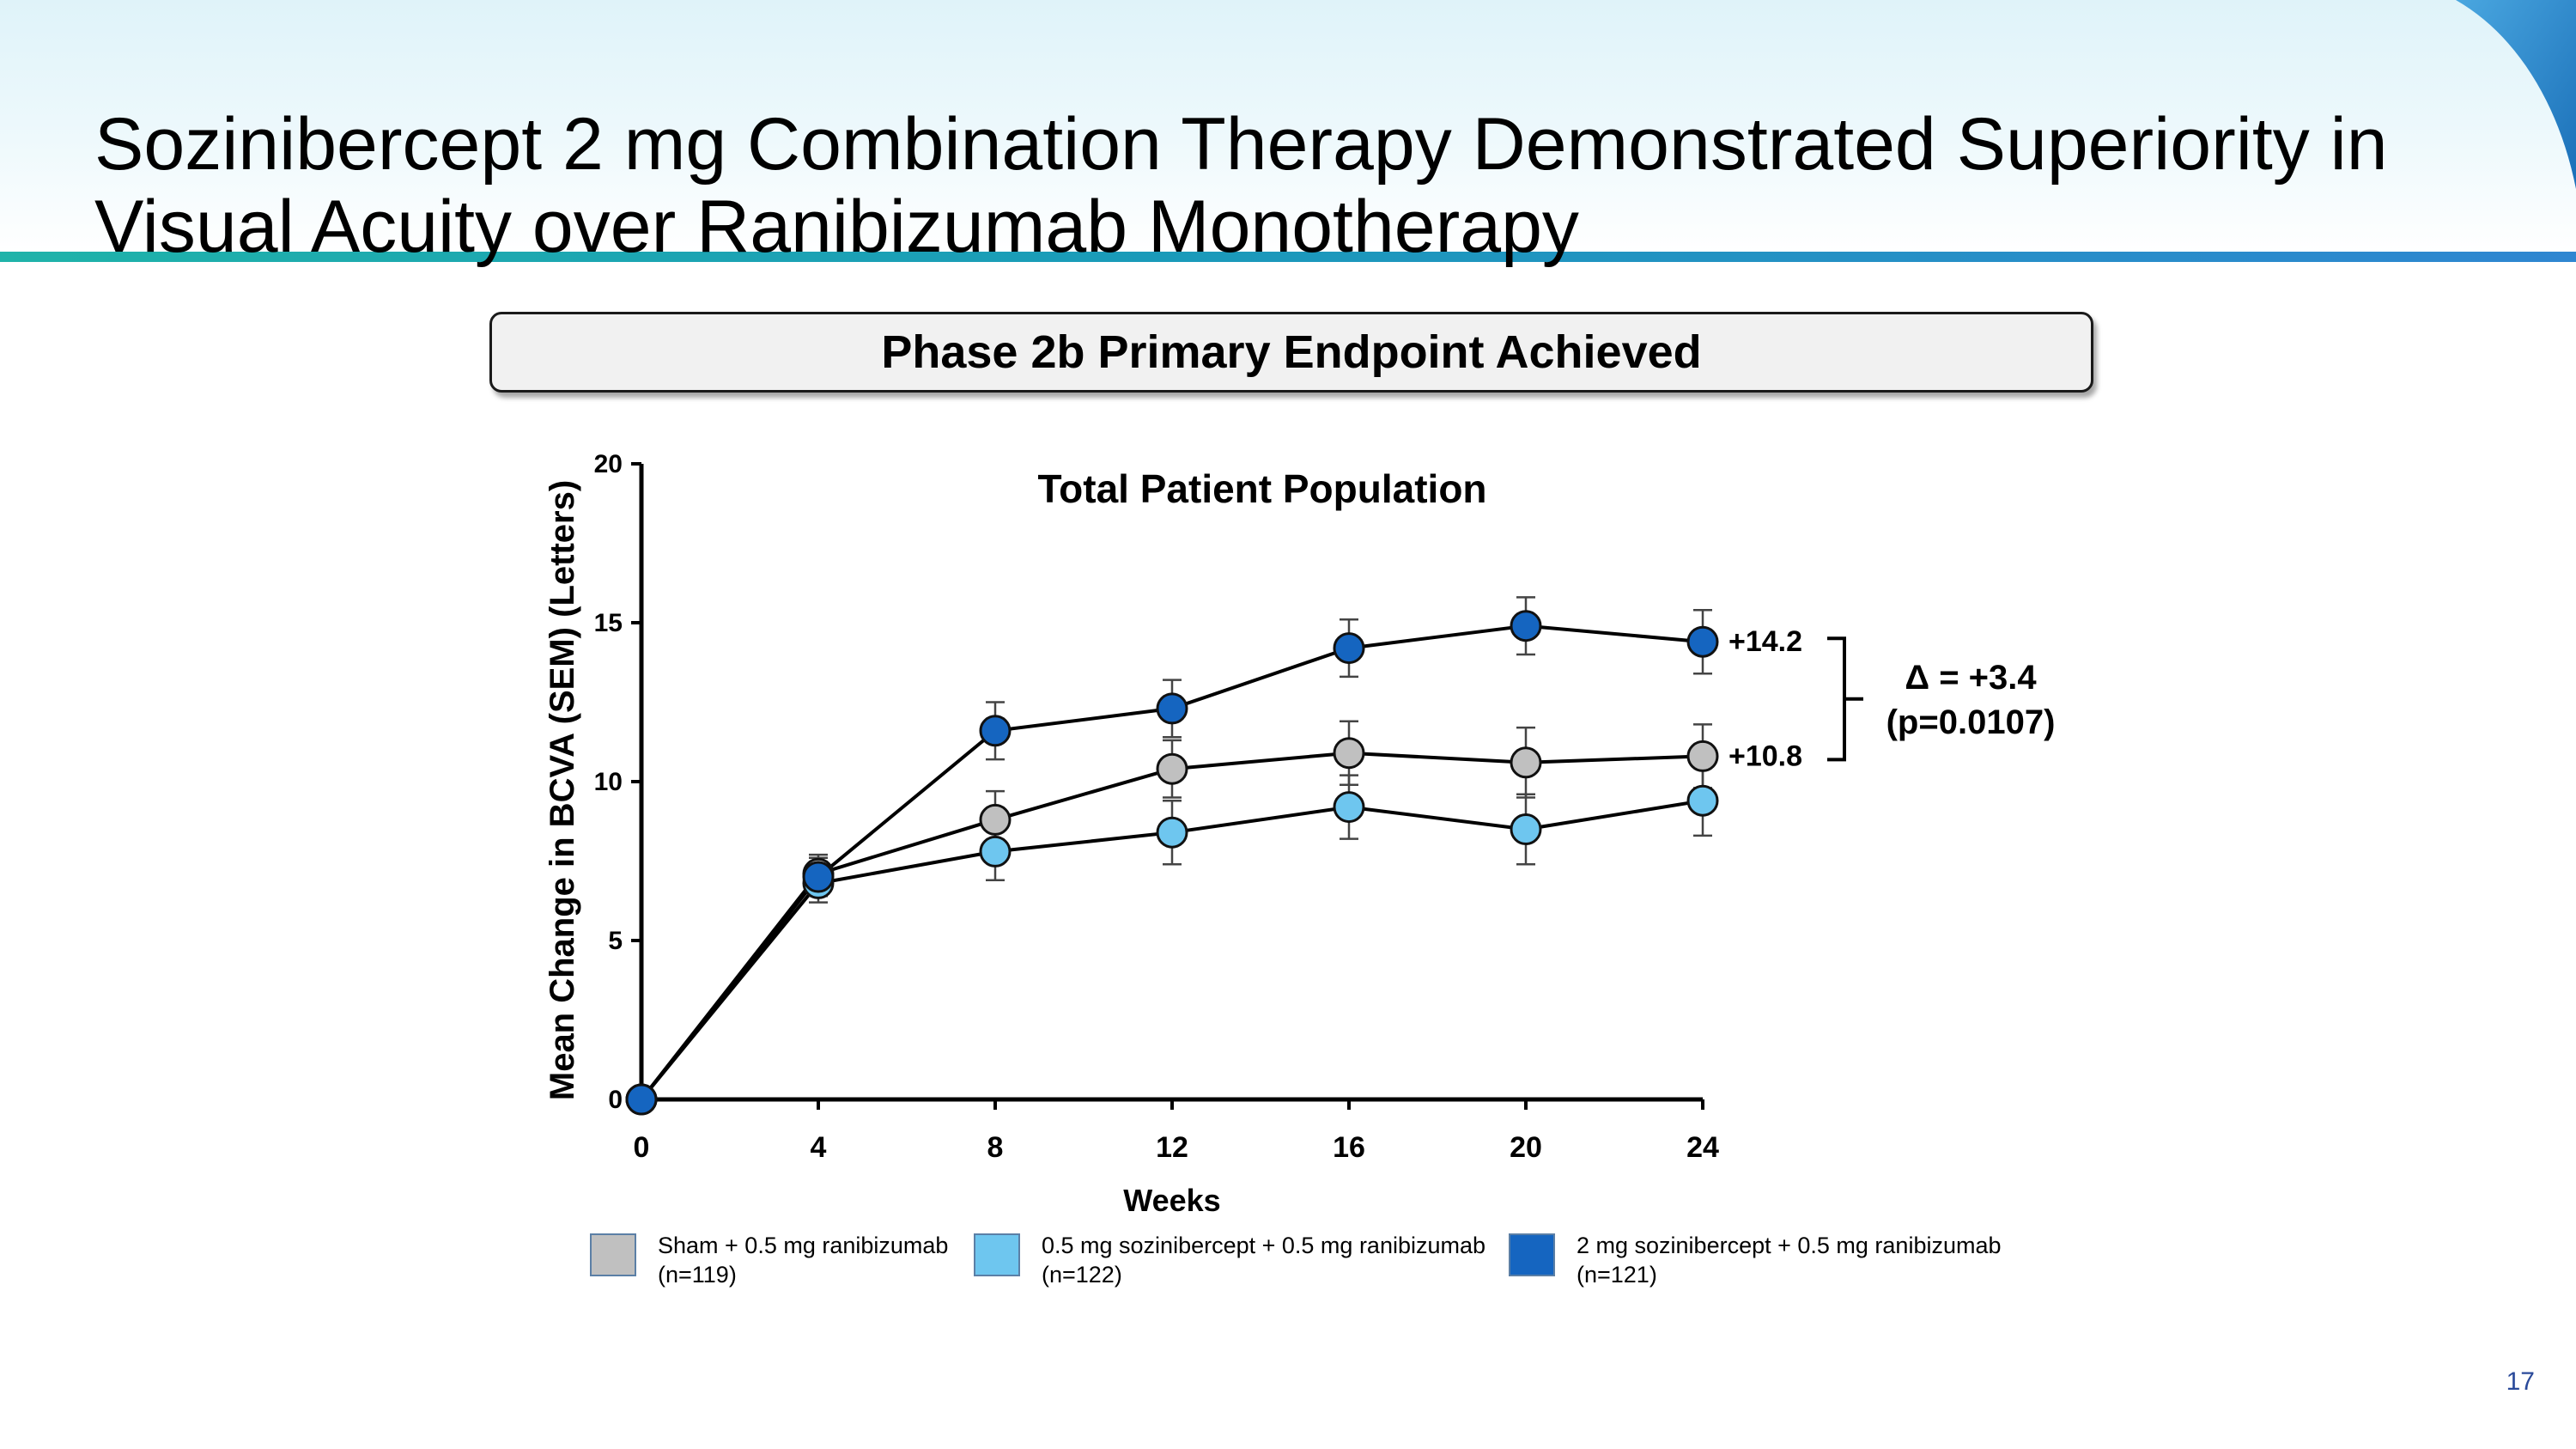 This screenshot has width=2576, height=1449. What do you see at coordinates (1765, 641) in the screenshot?
I see `annotation-high-value: +14.2` at bounding box center [1765, 641].